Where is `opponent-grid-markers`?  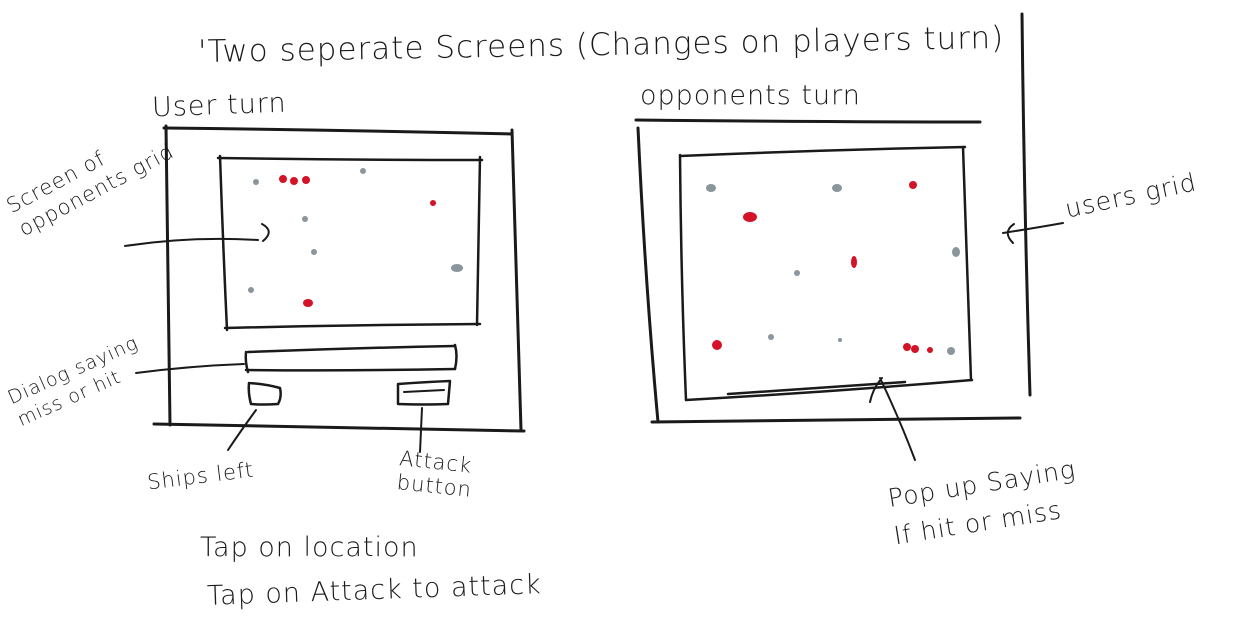 opponent-grid-markers is located at coordinates (355, 237).